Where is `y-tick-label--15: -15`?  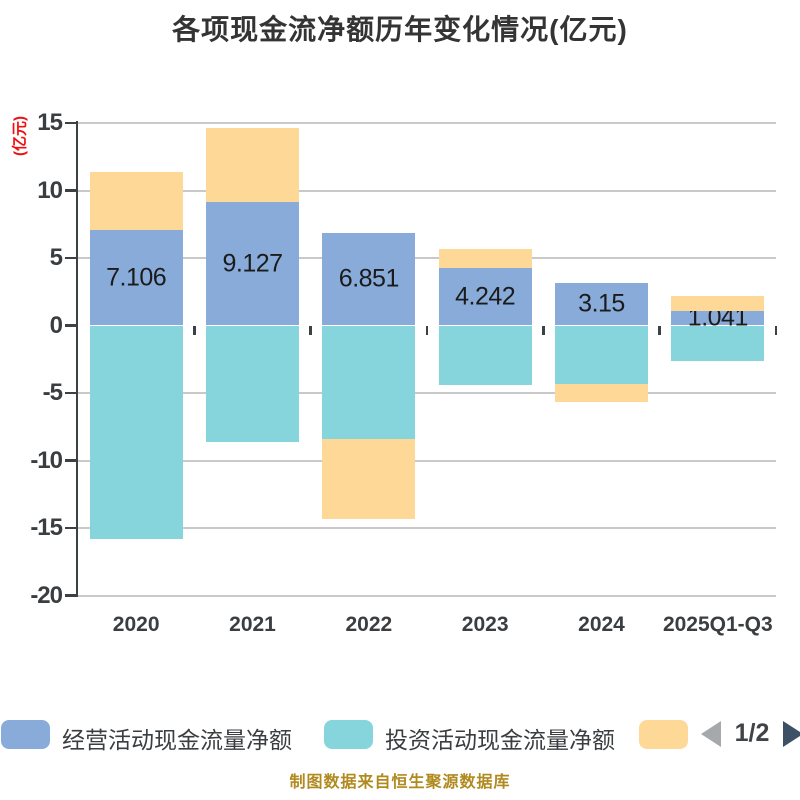
y-tick-label--15: -15 is located at coordinates (46, 527).